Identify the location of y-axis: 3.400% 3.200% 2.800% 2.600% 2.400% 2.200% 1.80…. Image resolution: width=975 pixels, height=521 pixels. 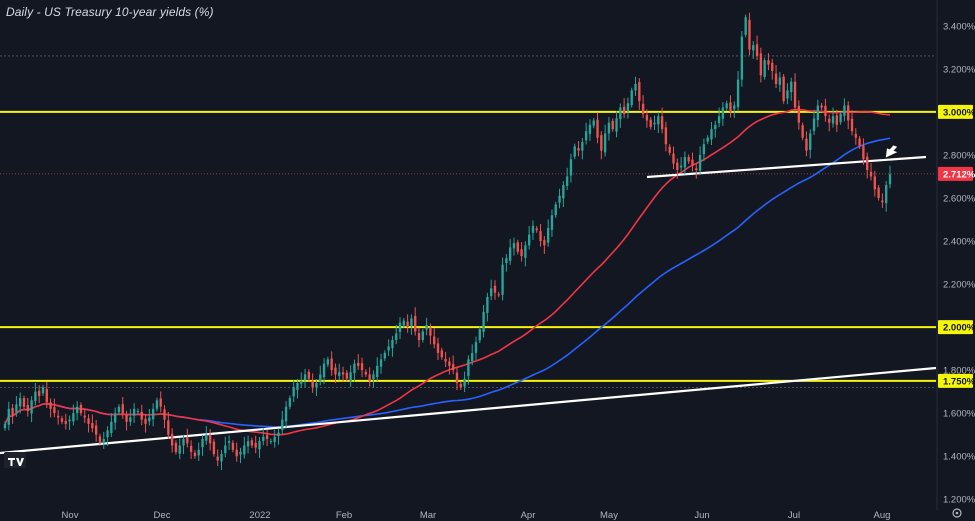
(955, 260).